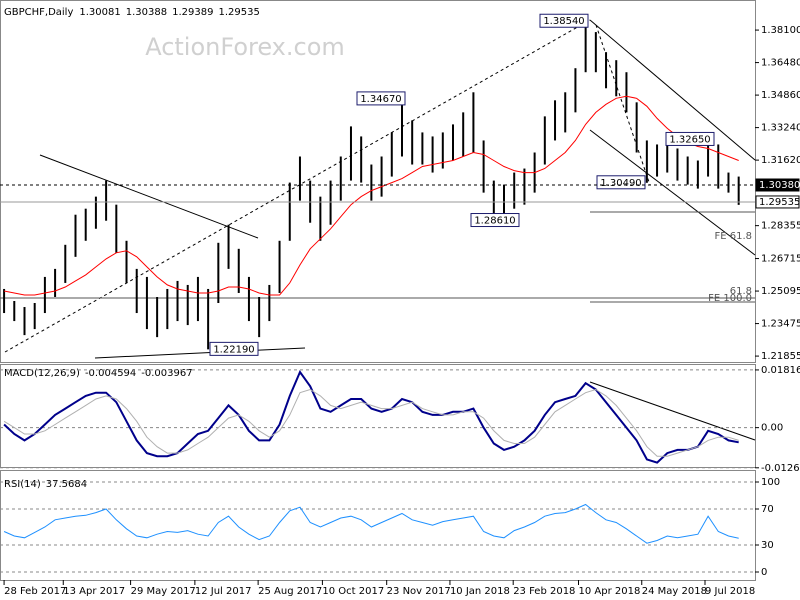 Image resolution: width=800 pixels, height=600 pixels. Describe the element at coordinates (733, 236) in the screenshot. I see `fib-label: FE 61.8` at that location.